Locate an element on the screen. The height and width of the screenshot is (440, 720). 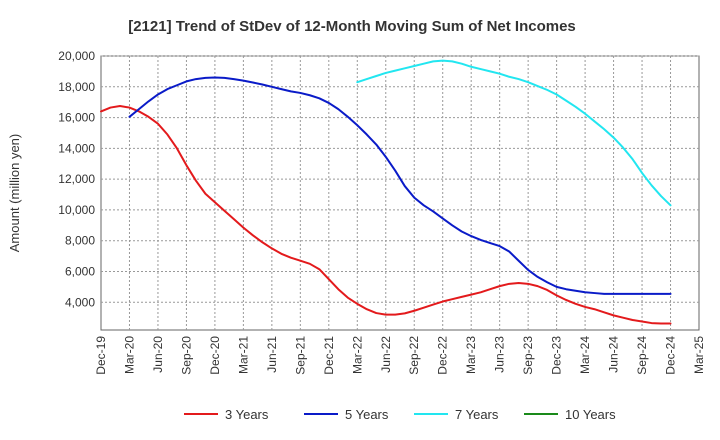
x-tick-label: Mar-21 is located at coordinates (243, 355).